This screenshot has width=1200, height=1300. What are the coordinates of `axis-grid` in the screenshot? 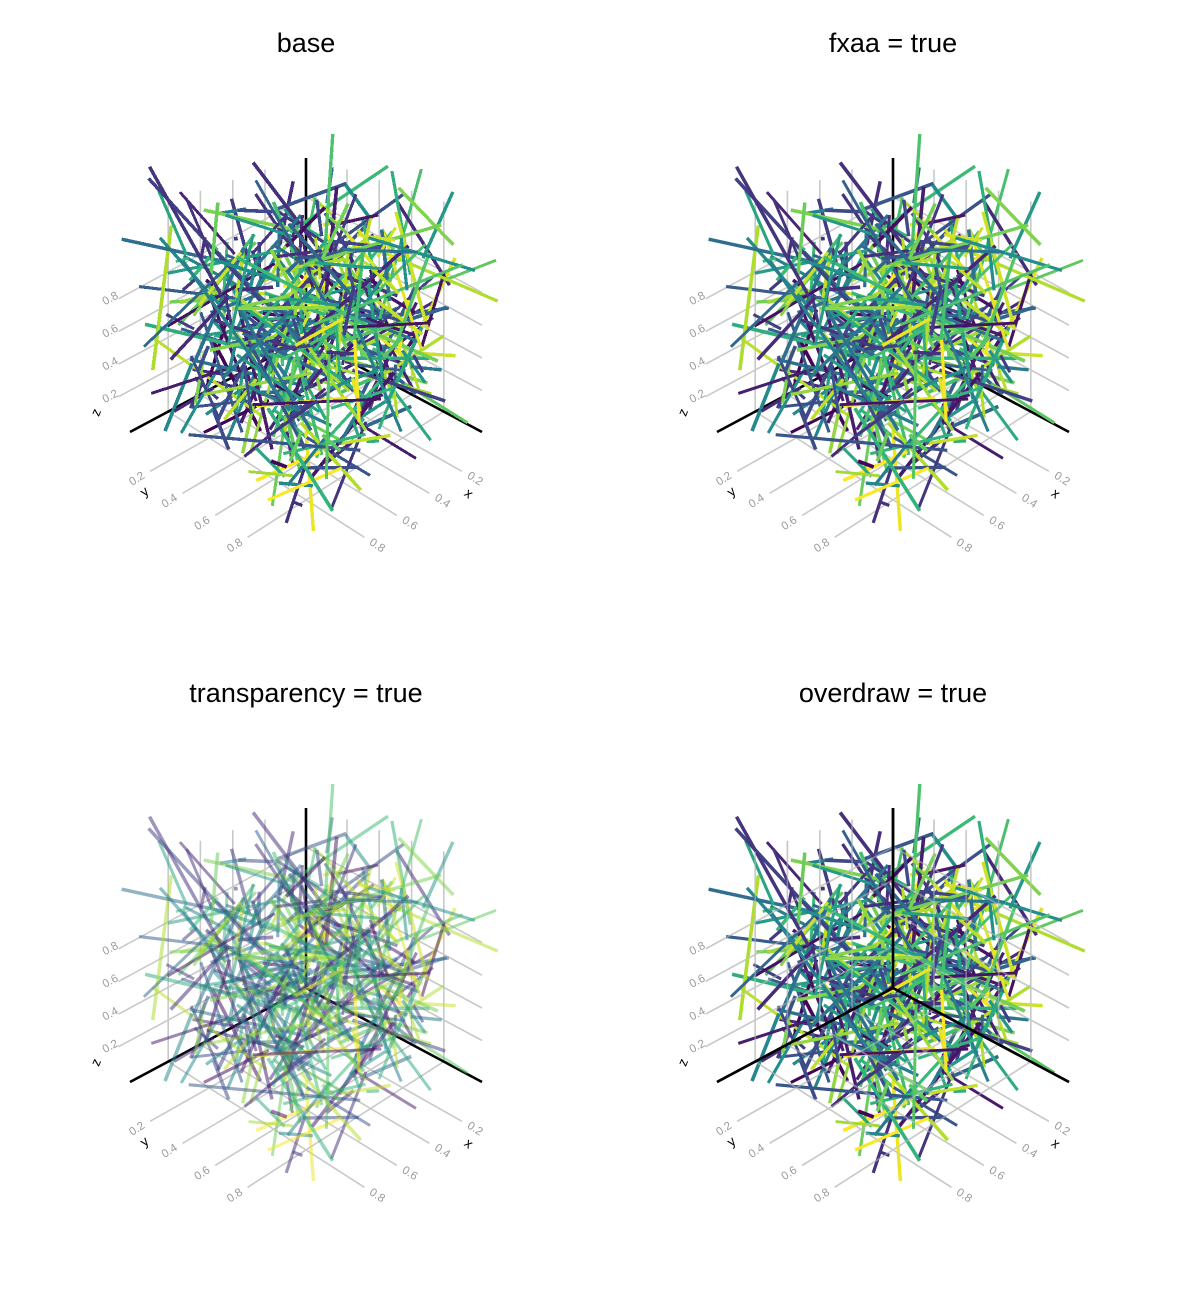 It's located at (887, 1003).